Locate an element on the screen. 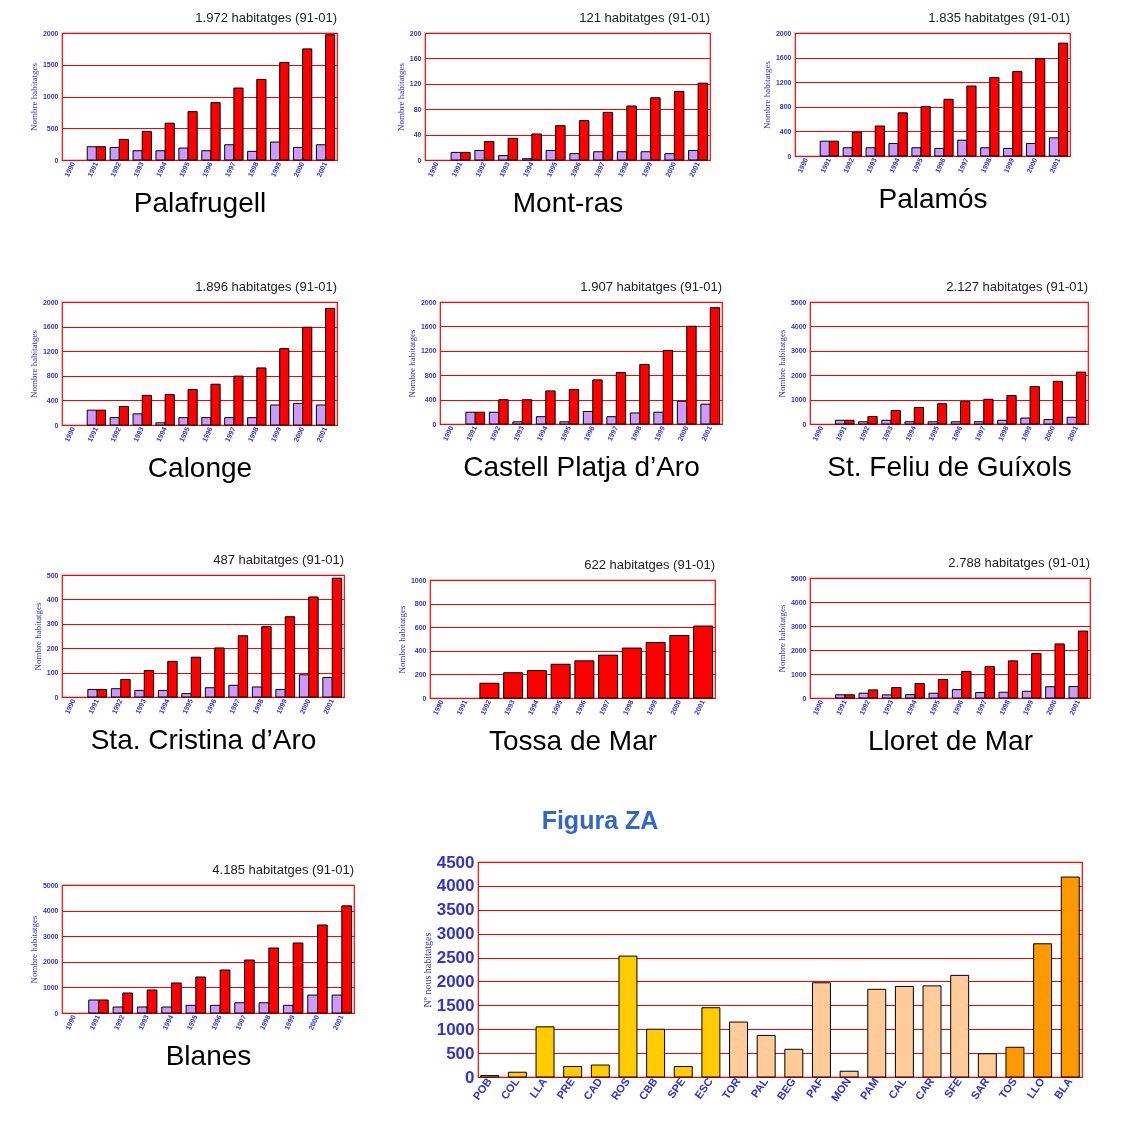 The height and width of the screenshot is (1124, 1122). chart-title: 1.896 habitatges (91-01) is located at coordinates (266, 286).